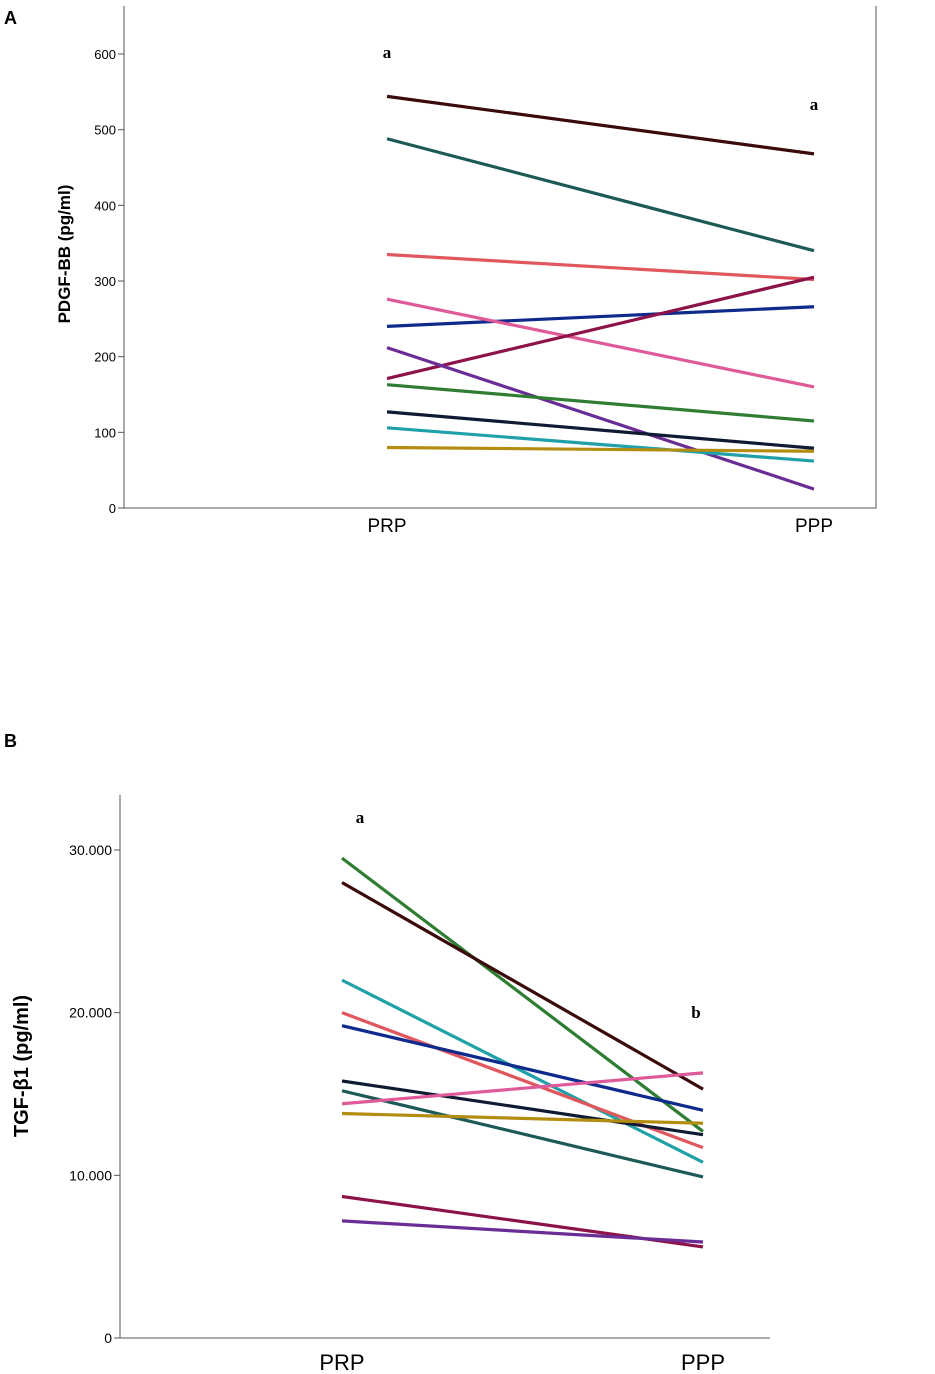  I want to click on panel-b-series-lines, so click(522, 1052).